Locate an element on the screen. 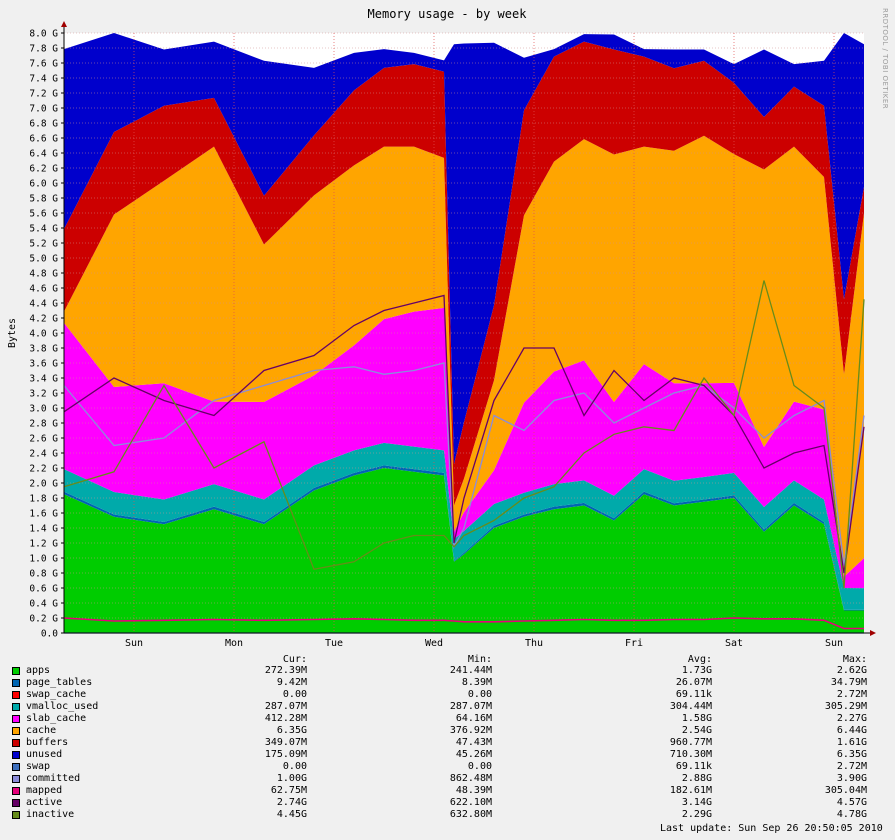 This screenshot has height=840, width=895. y-tick-label: 2.2 G is located at coordinates (43, 469).